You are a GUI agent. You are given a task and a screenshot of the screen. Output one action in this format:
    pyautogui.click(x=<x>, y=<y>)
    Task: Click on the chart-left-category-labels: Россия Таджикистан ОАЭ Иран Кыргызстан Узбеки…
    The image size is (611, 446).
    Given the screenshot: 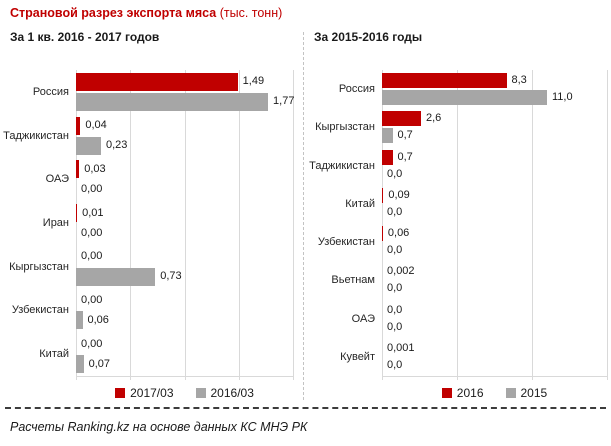 What is the action you would take?
    pyautogui.click(x=39, y=223)
    